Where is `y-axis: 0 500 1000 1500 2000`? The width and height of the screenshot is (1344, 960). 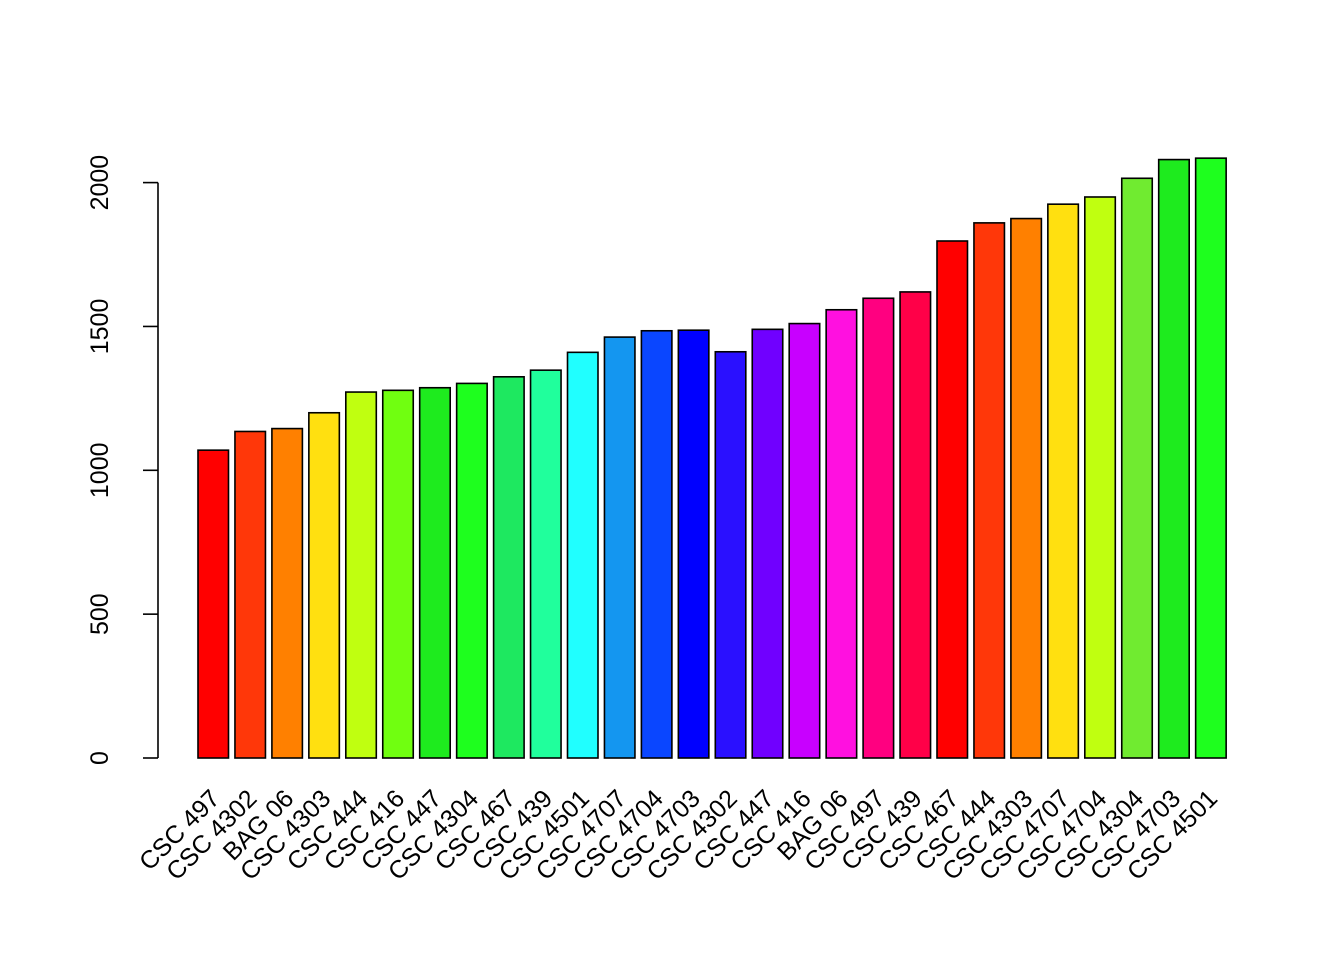 y-axis: 0 500 1000 1500 2000 is located at coordinates (122, 460).